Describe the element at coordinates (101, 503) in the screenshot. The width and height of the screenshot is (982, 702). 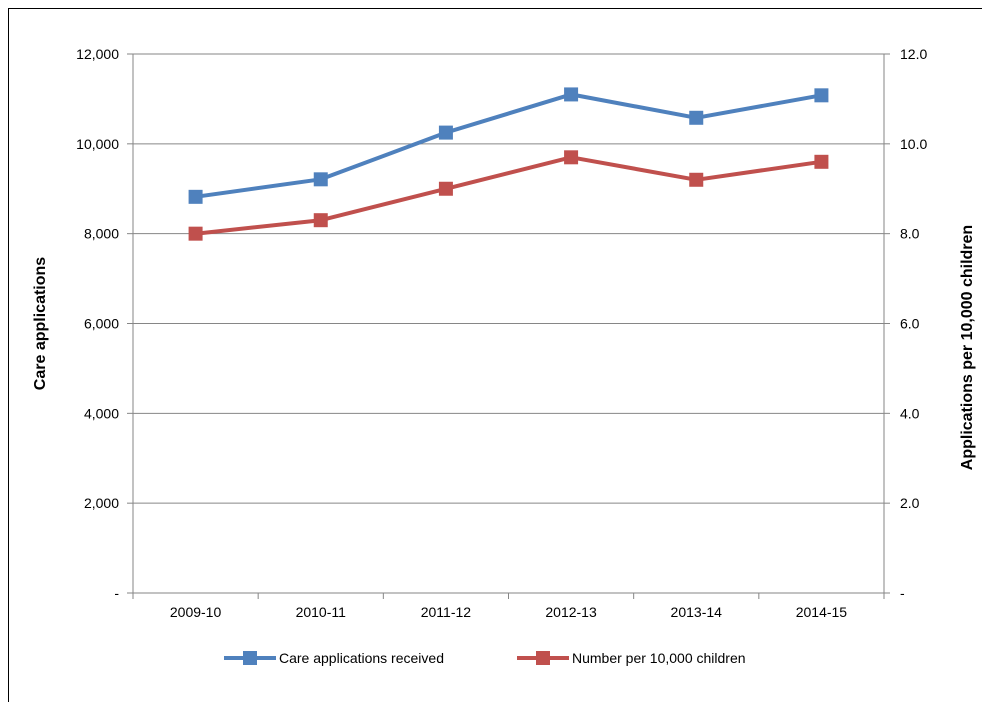
I see `left-tick-label: 2,000` at that location.